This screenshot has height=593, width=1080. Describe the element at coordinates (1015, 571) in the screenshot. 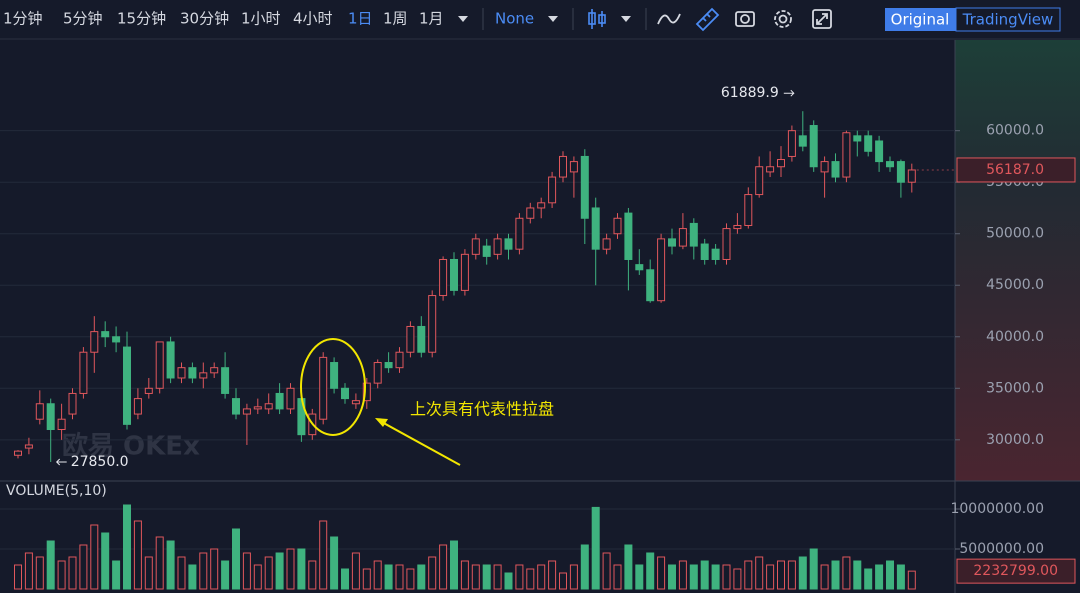

I see `last-volume-label: 2232799.00` at that location.